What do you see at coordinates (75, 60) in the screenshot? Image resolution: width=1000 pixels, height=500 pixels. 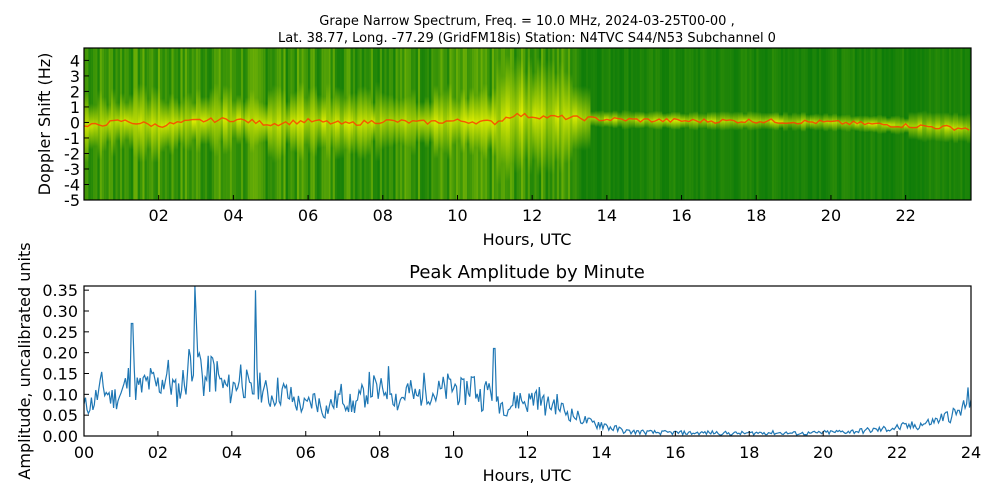 I see `spectrogram-y-tick-label: 4` at bounding box center [75, 60].